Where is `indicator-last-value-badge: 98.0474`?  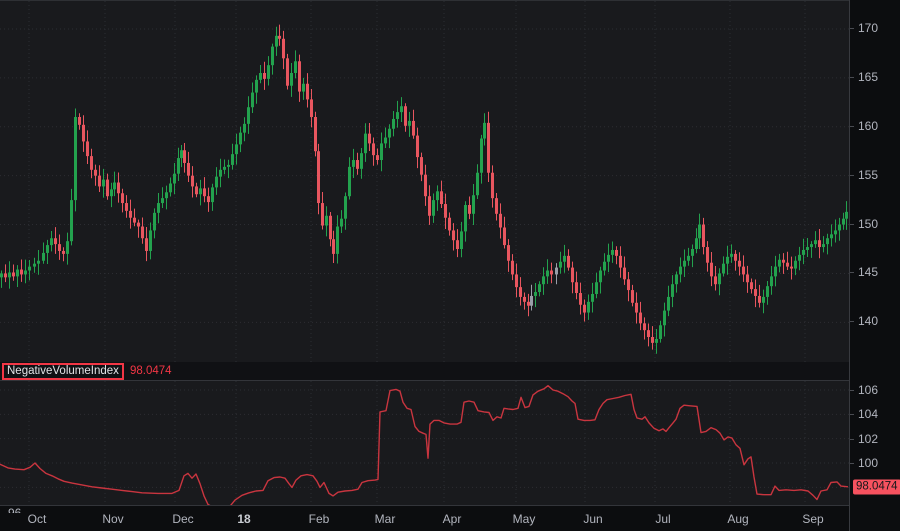
indicator-last-value-badge: 98.0474 is located at coordinates (876, 487).